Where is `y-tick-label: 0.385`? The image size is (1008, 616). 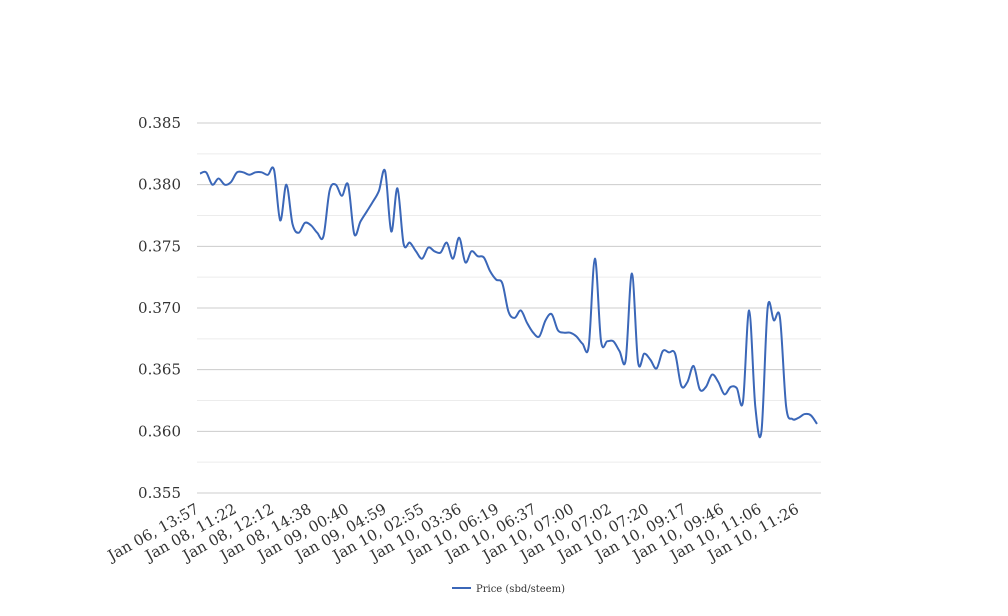 y-tick-label: 0.385 is located at coordinates (159, 123).